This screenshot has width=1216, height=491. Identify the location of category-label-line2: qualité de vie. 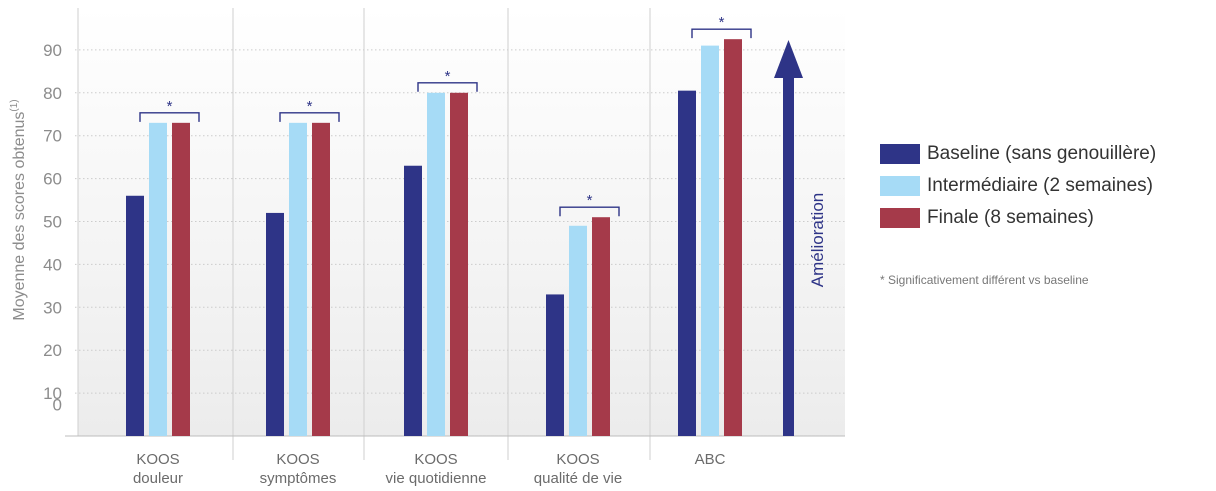
(578, 478).